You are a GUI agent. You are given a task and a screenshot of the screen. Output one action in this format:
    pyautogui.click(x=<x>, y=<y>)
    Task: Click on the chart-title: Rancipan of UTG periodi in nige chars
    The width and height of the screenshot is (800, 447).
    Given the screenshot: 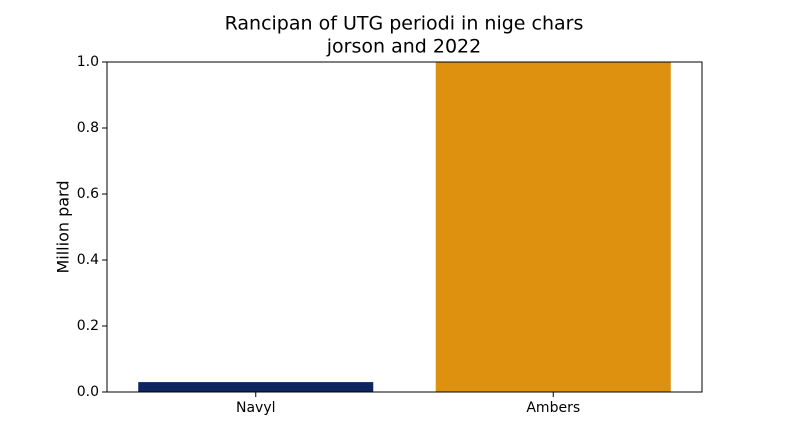 What is the action you would take?
    pyautogui.click(x=404, y=24)
    